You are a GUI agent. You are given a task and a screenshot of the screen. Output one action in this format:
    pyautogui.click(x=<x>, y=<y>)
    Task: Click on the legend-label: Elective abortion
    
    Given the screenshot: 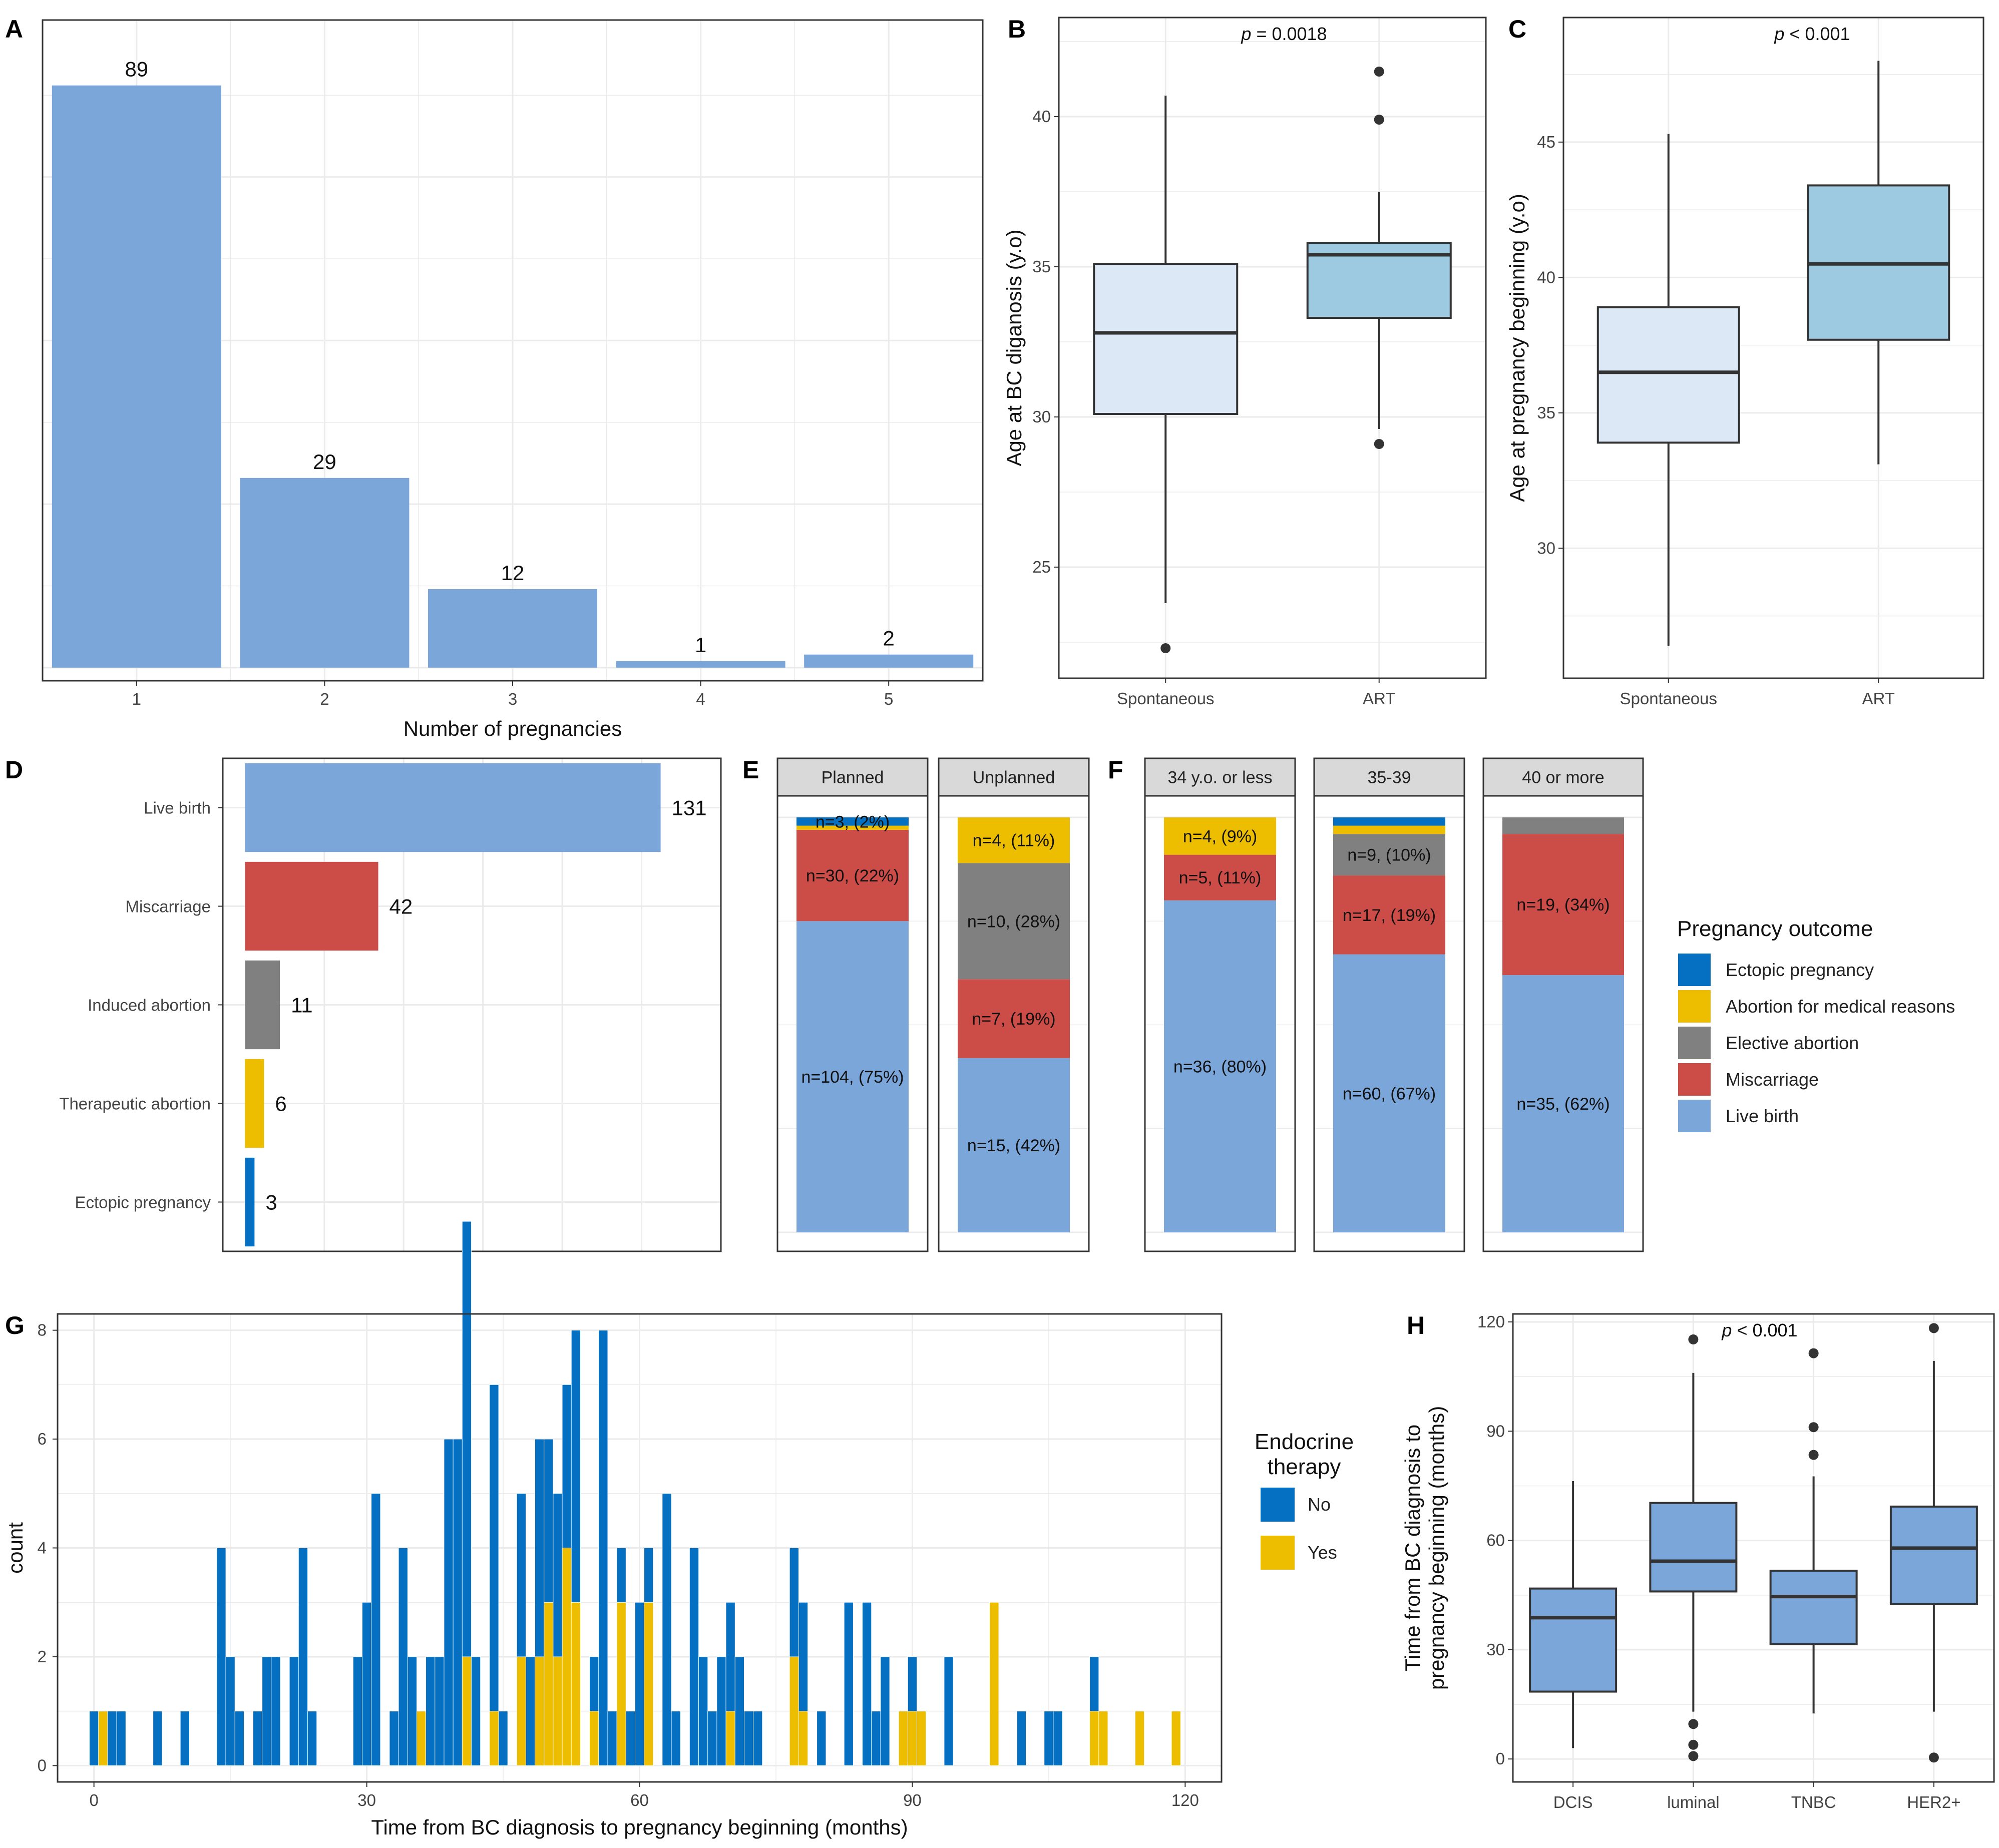 What is the action you would take?
    pyautogui.click(x=1792, y=1043)
    